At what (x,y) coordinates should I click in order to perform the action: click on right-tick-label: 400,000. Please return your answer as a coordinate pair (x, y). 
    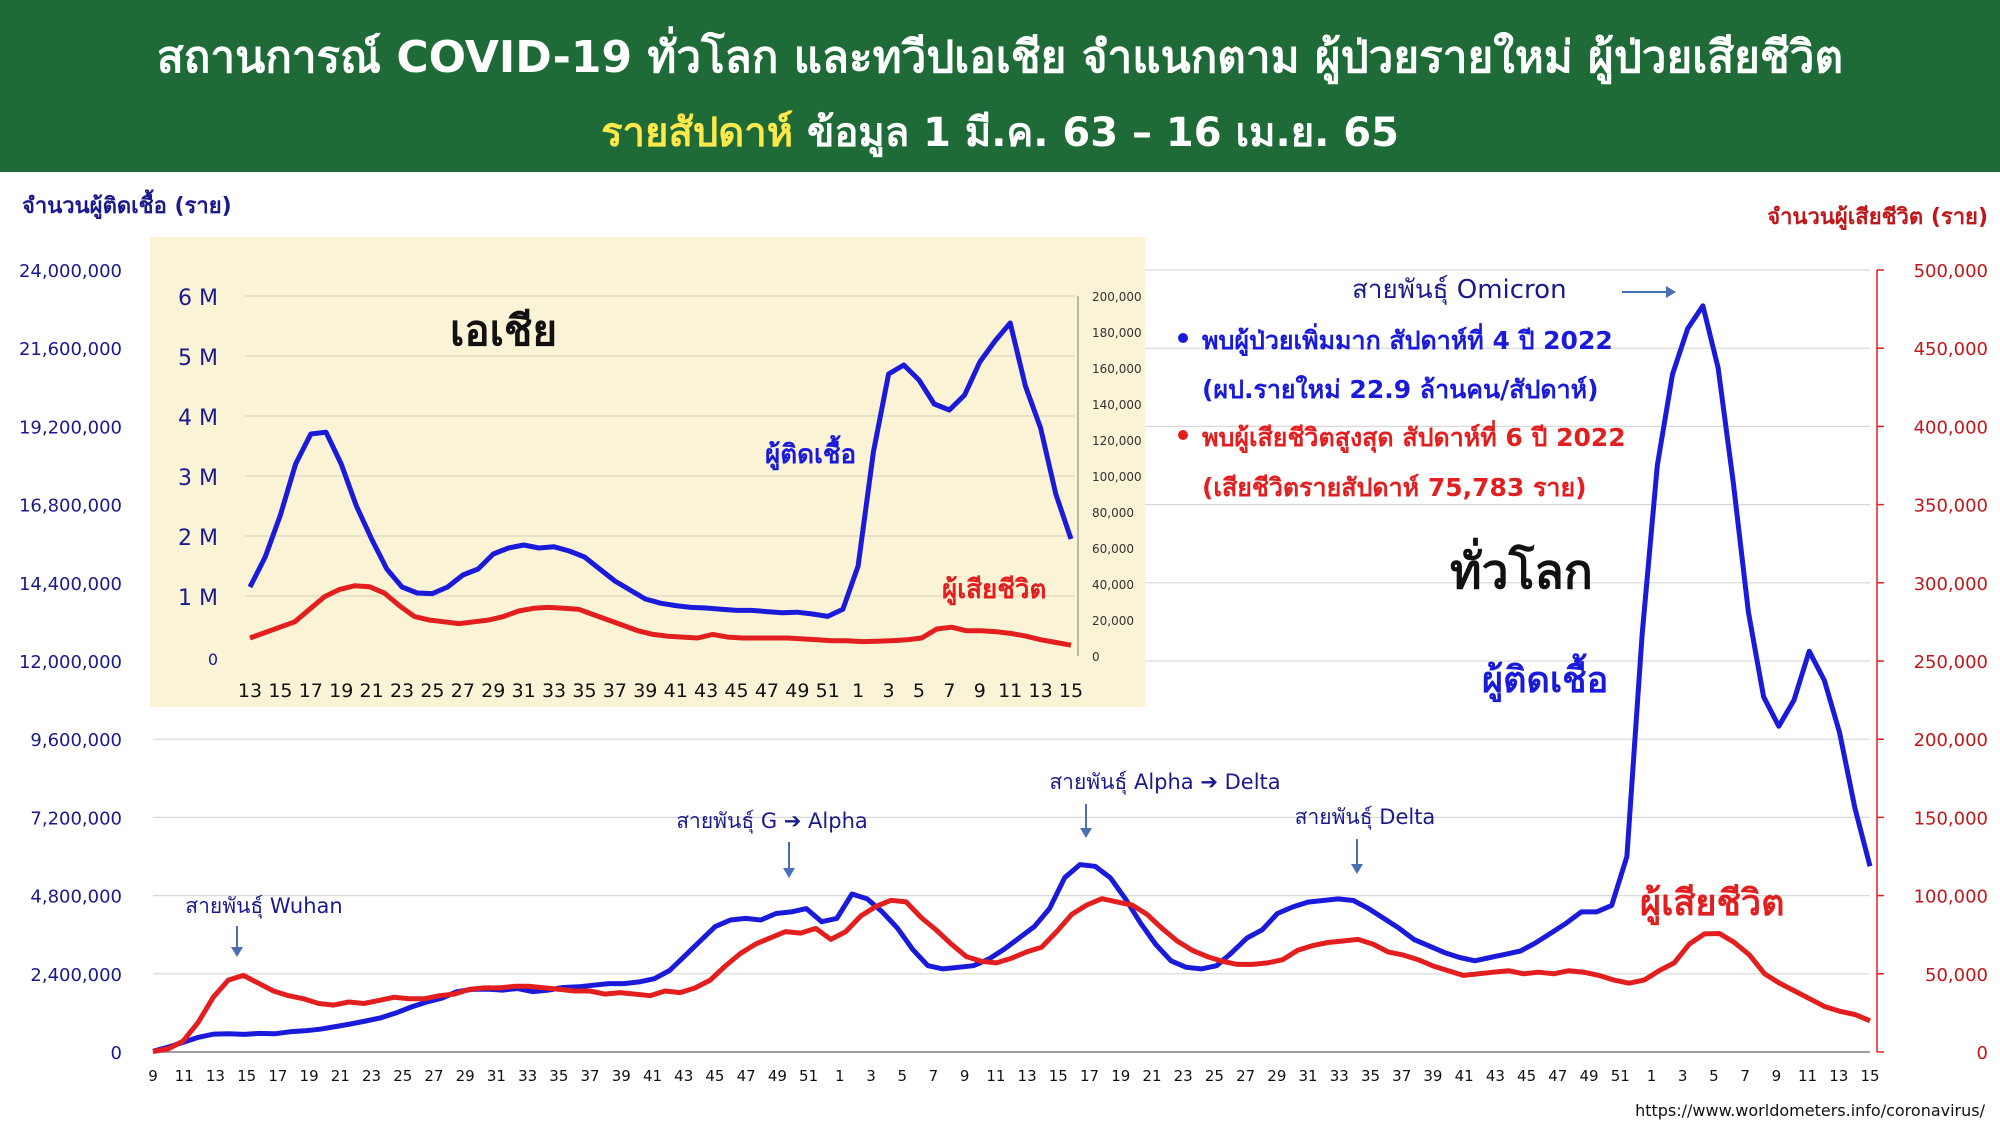
    Looking at the image, I should click on (1951, 427).